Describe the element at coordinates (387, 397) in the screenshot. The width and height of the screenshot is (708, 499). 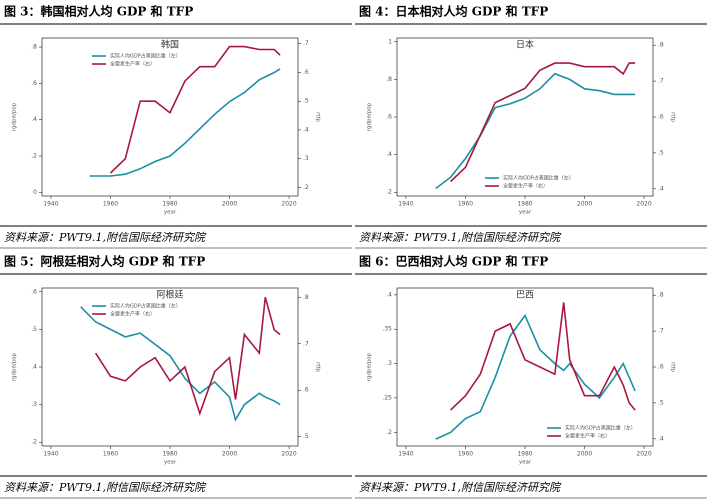
I see `y-tick-label: .25` at that location.